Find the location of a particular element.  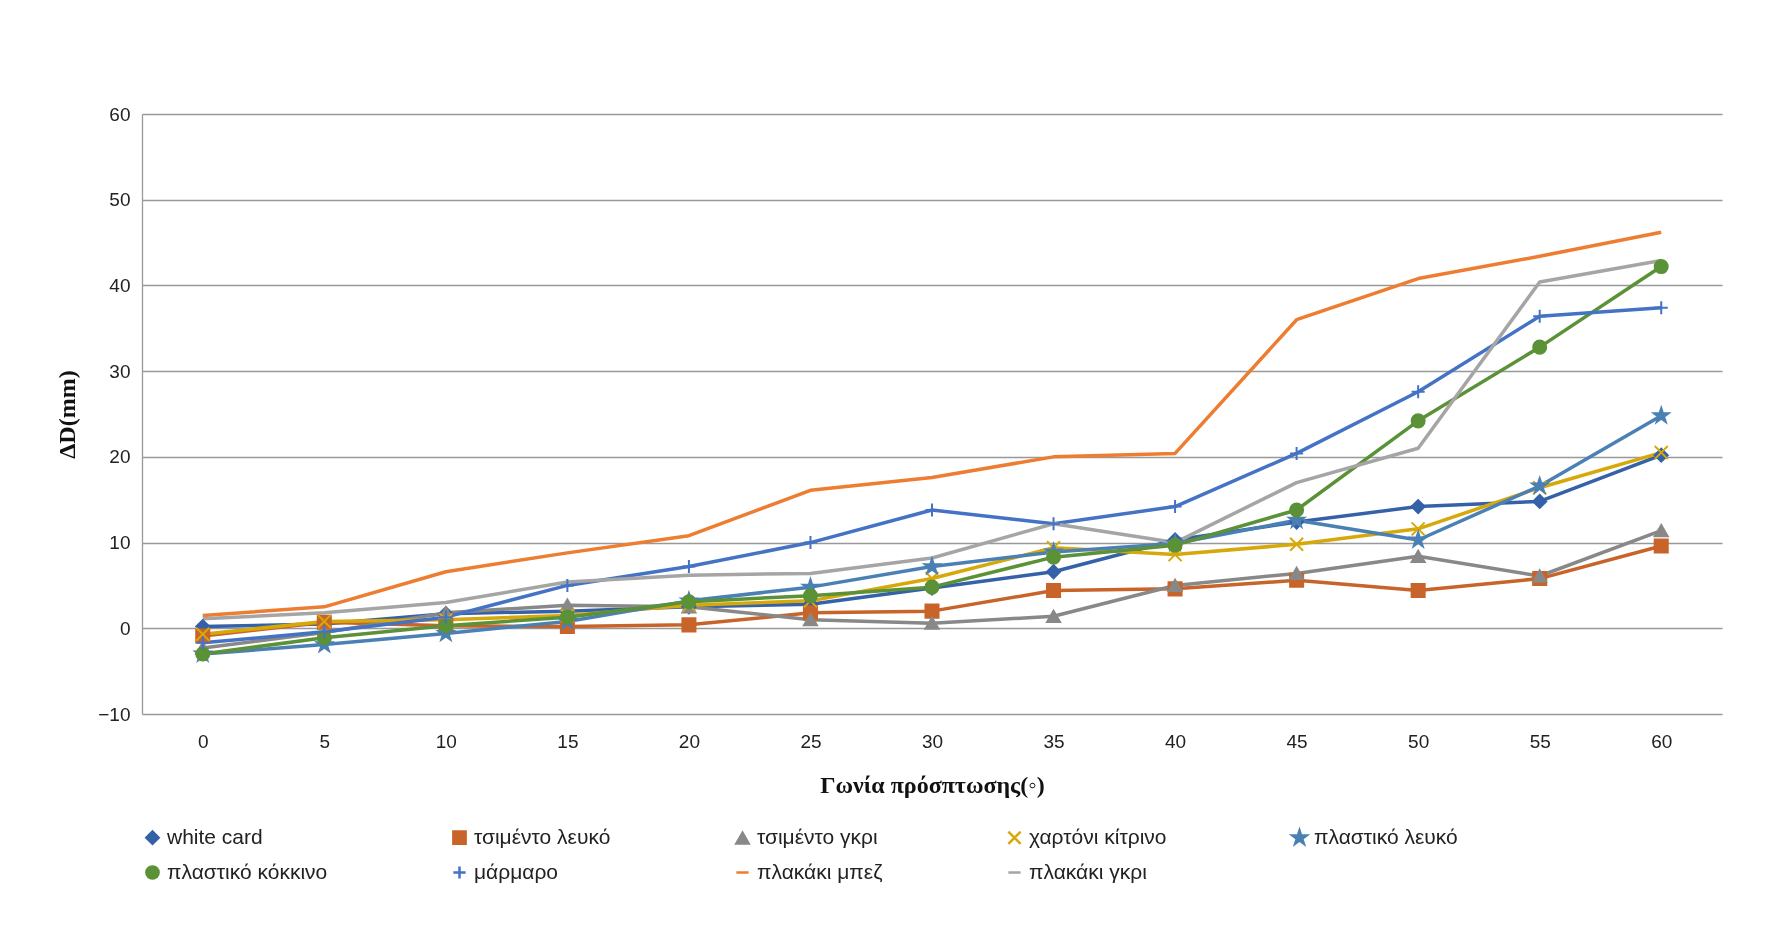

y-tick-label: 20 is located at coordinates (120, 457).